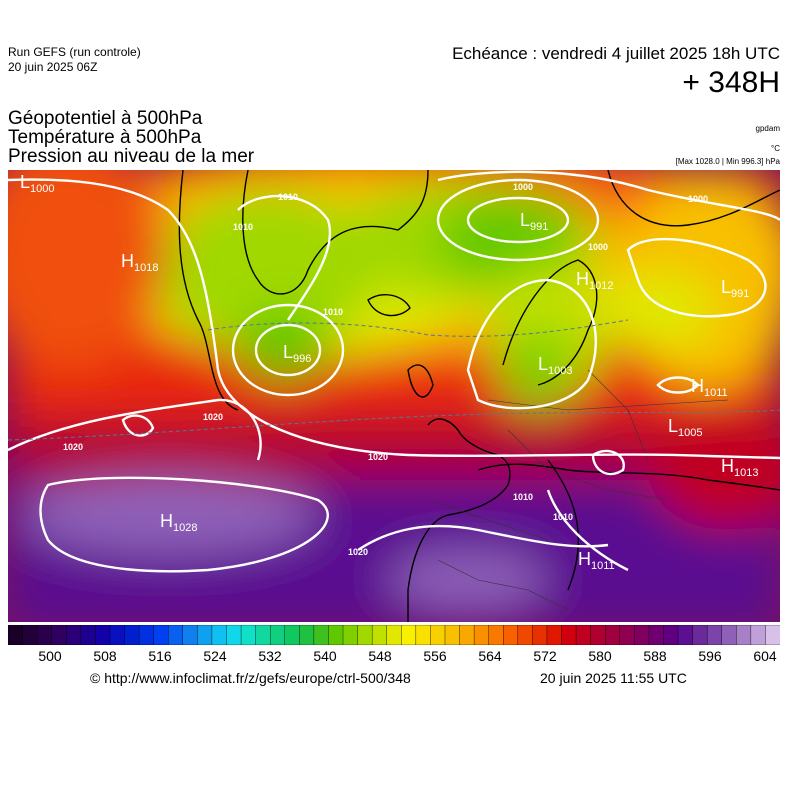  Describe the element at coordinates (600, 656) in the screenshot. I see `colorbar-tick-label: 580` at that location.